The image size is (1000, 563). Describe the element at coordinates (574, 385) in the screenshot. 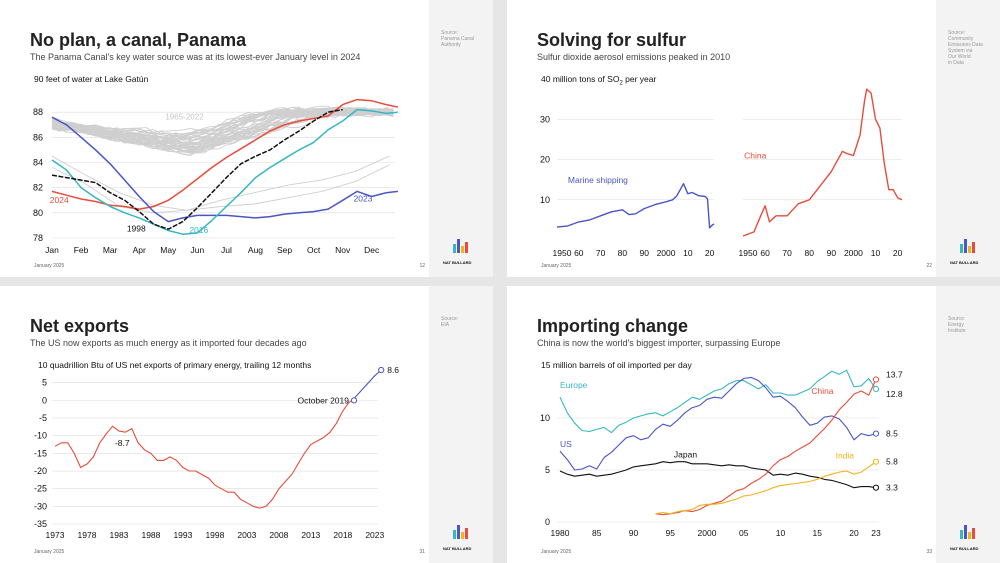

I see `series-label: Europe` at that location.